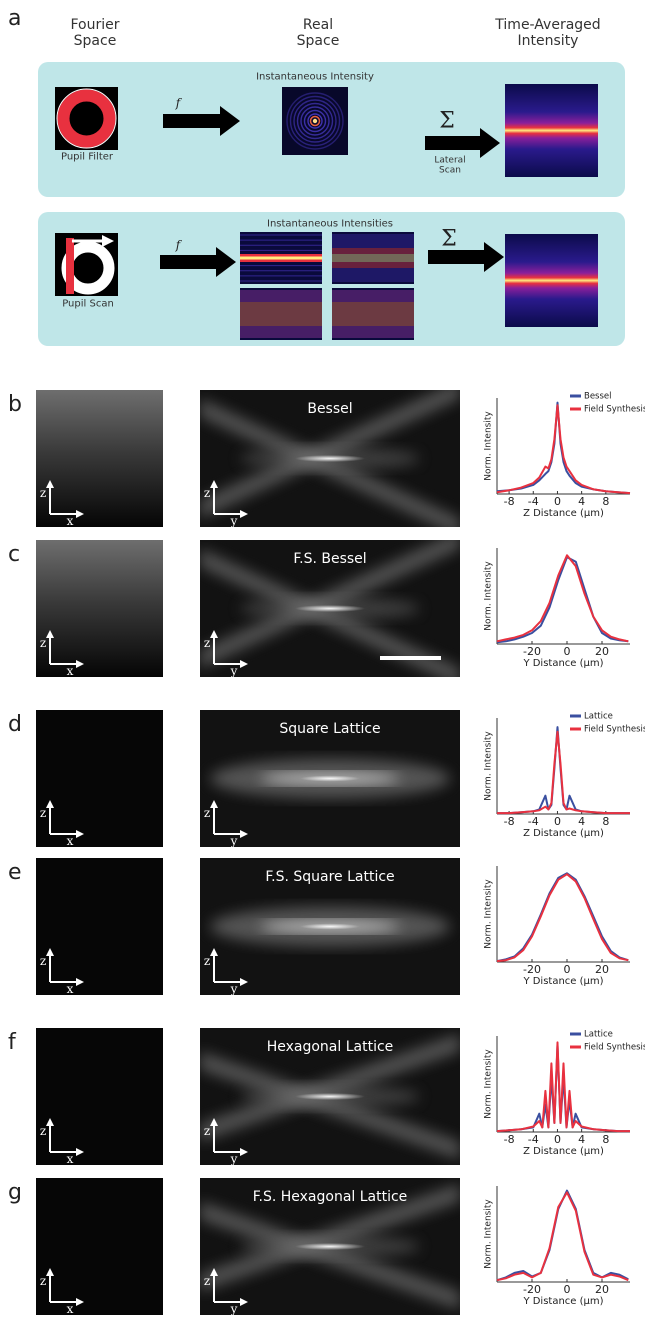 The image size is (645, 1320). Describe the element at coordinates (330, 876) in the screenshot. I see `image-title: F.S. Square Lattice` at that location.